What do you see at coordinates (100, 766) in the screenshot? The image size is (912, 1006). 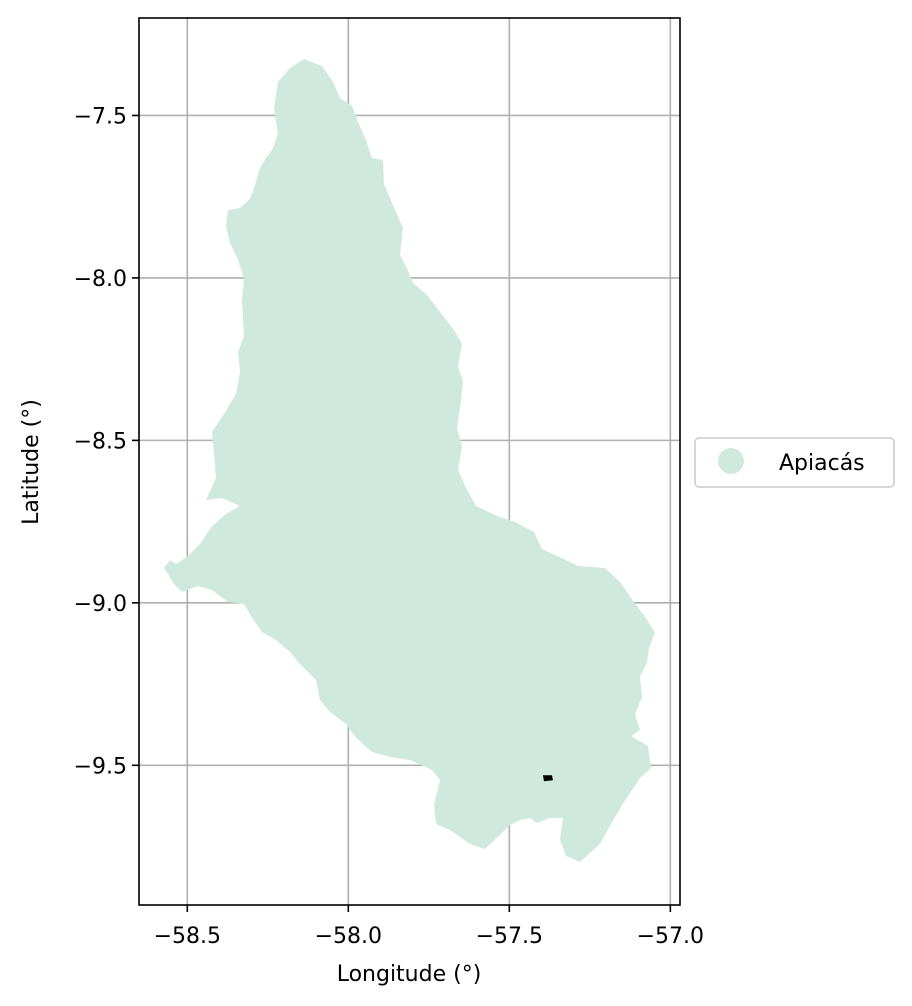 I see `y-tick-label: −9.5` at bounding box center [100, 766].